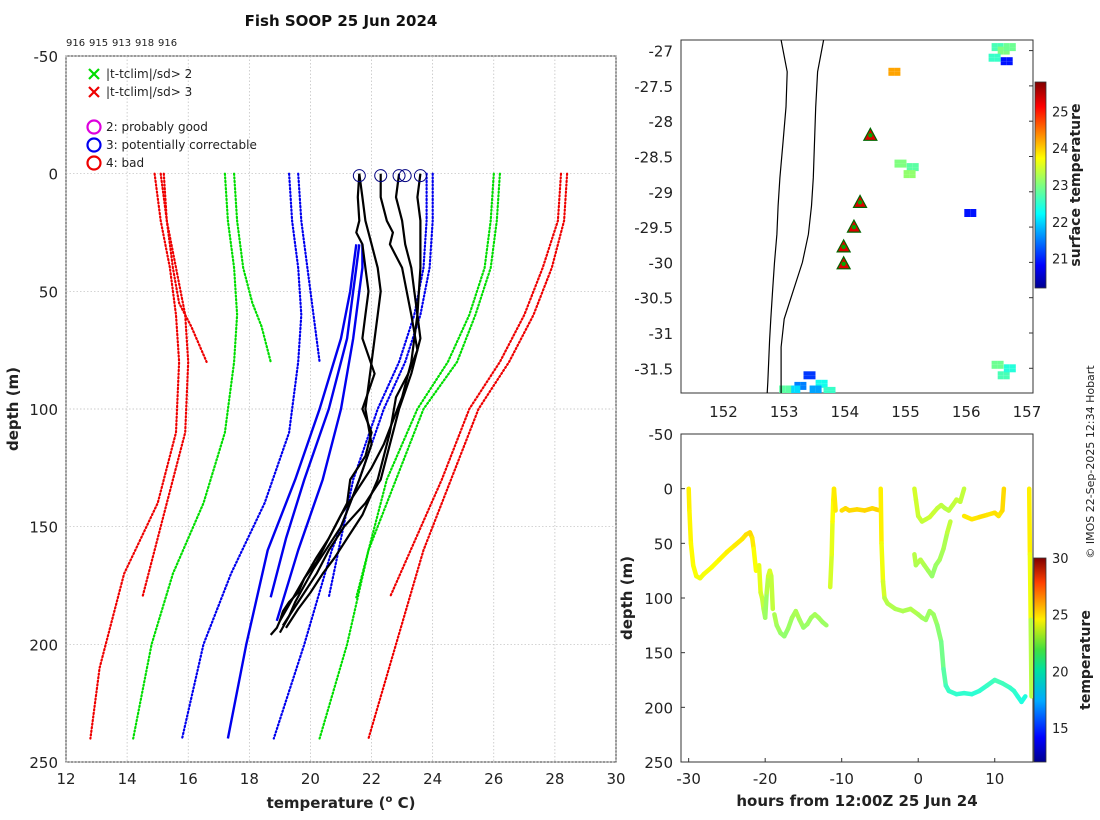  What do you see at coordinates (1086, 660) in the screenshot?
I see `timeseries-colorbar-label: temperature` at bounding box center [1086, 660].